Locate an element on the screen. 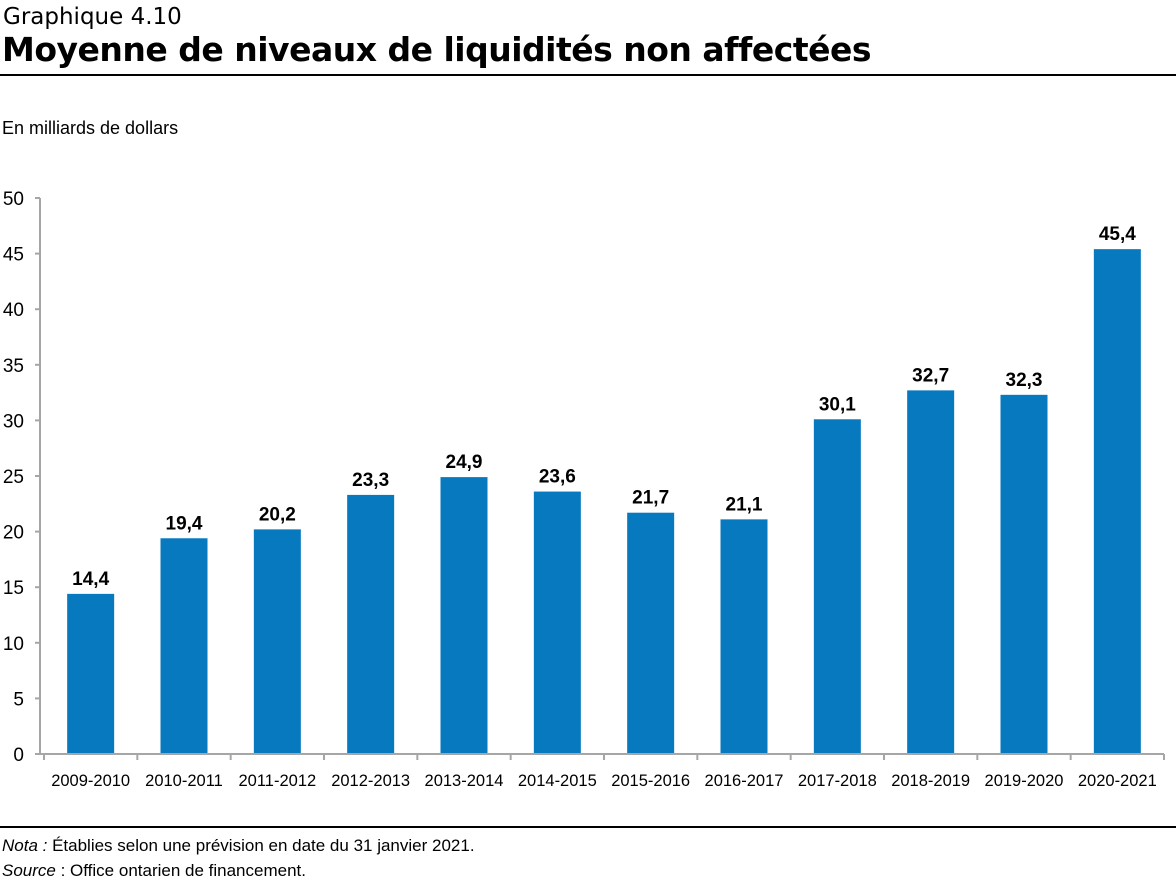 The width and height of the screenshot is (1176, 888). y-tick-label: 50 is located at coordinates (13, 199).